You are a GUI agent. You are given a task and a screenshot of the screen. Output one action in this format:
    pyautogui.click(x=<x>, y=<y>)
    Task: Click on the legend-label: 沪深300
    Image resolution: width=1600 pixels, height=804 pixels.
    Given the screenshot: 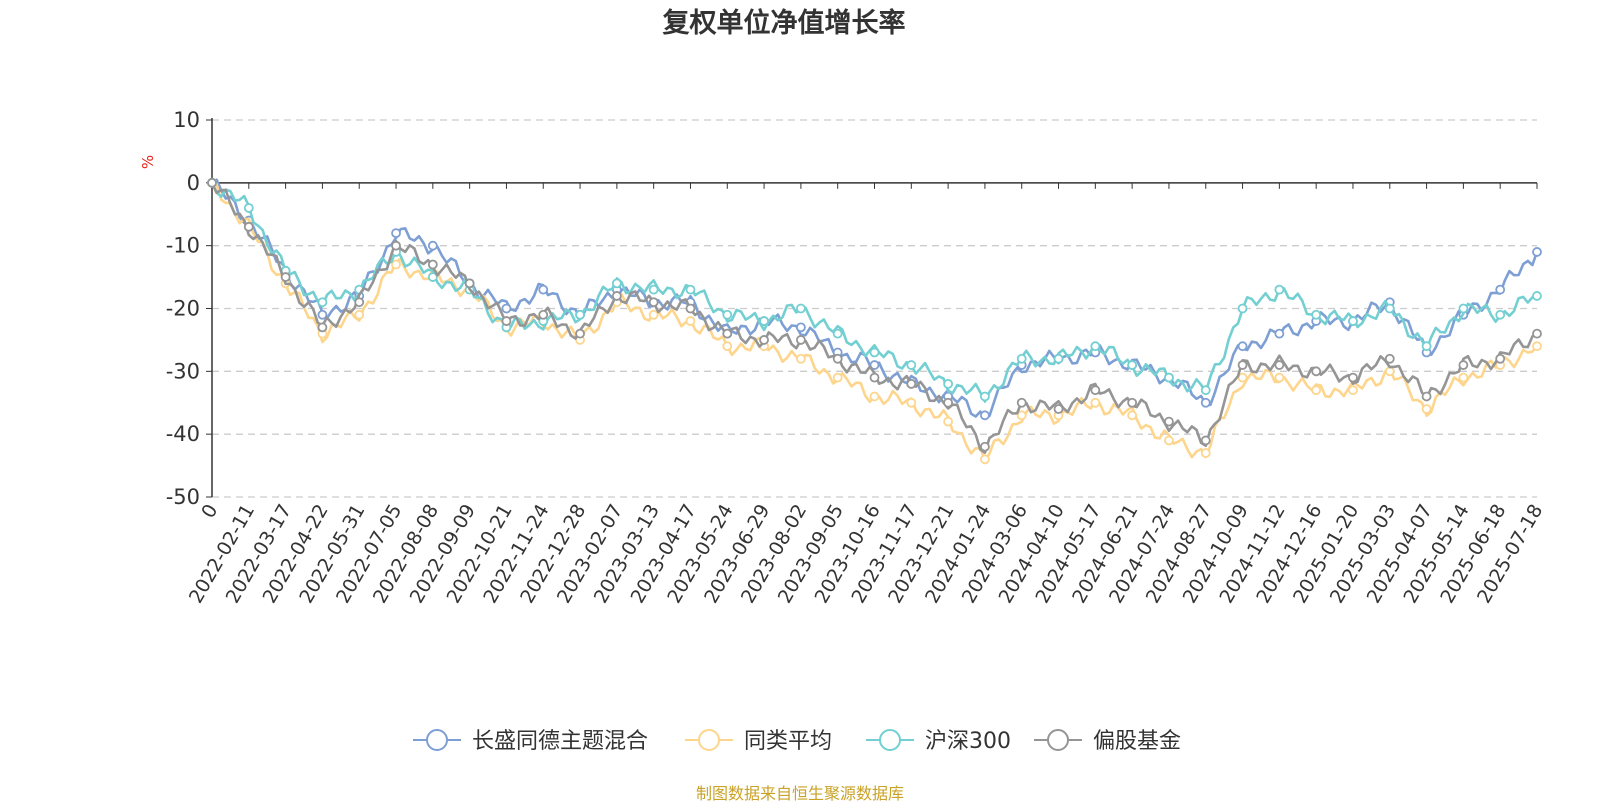 What is the action you would take?
    pyautogui.click(x=968, y=741)
    